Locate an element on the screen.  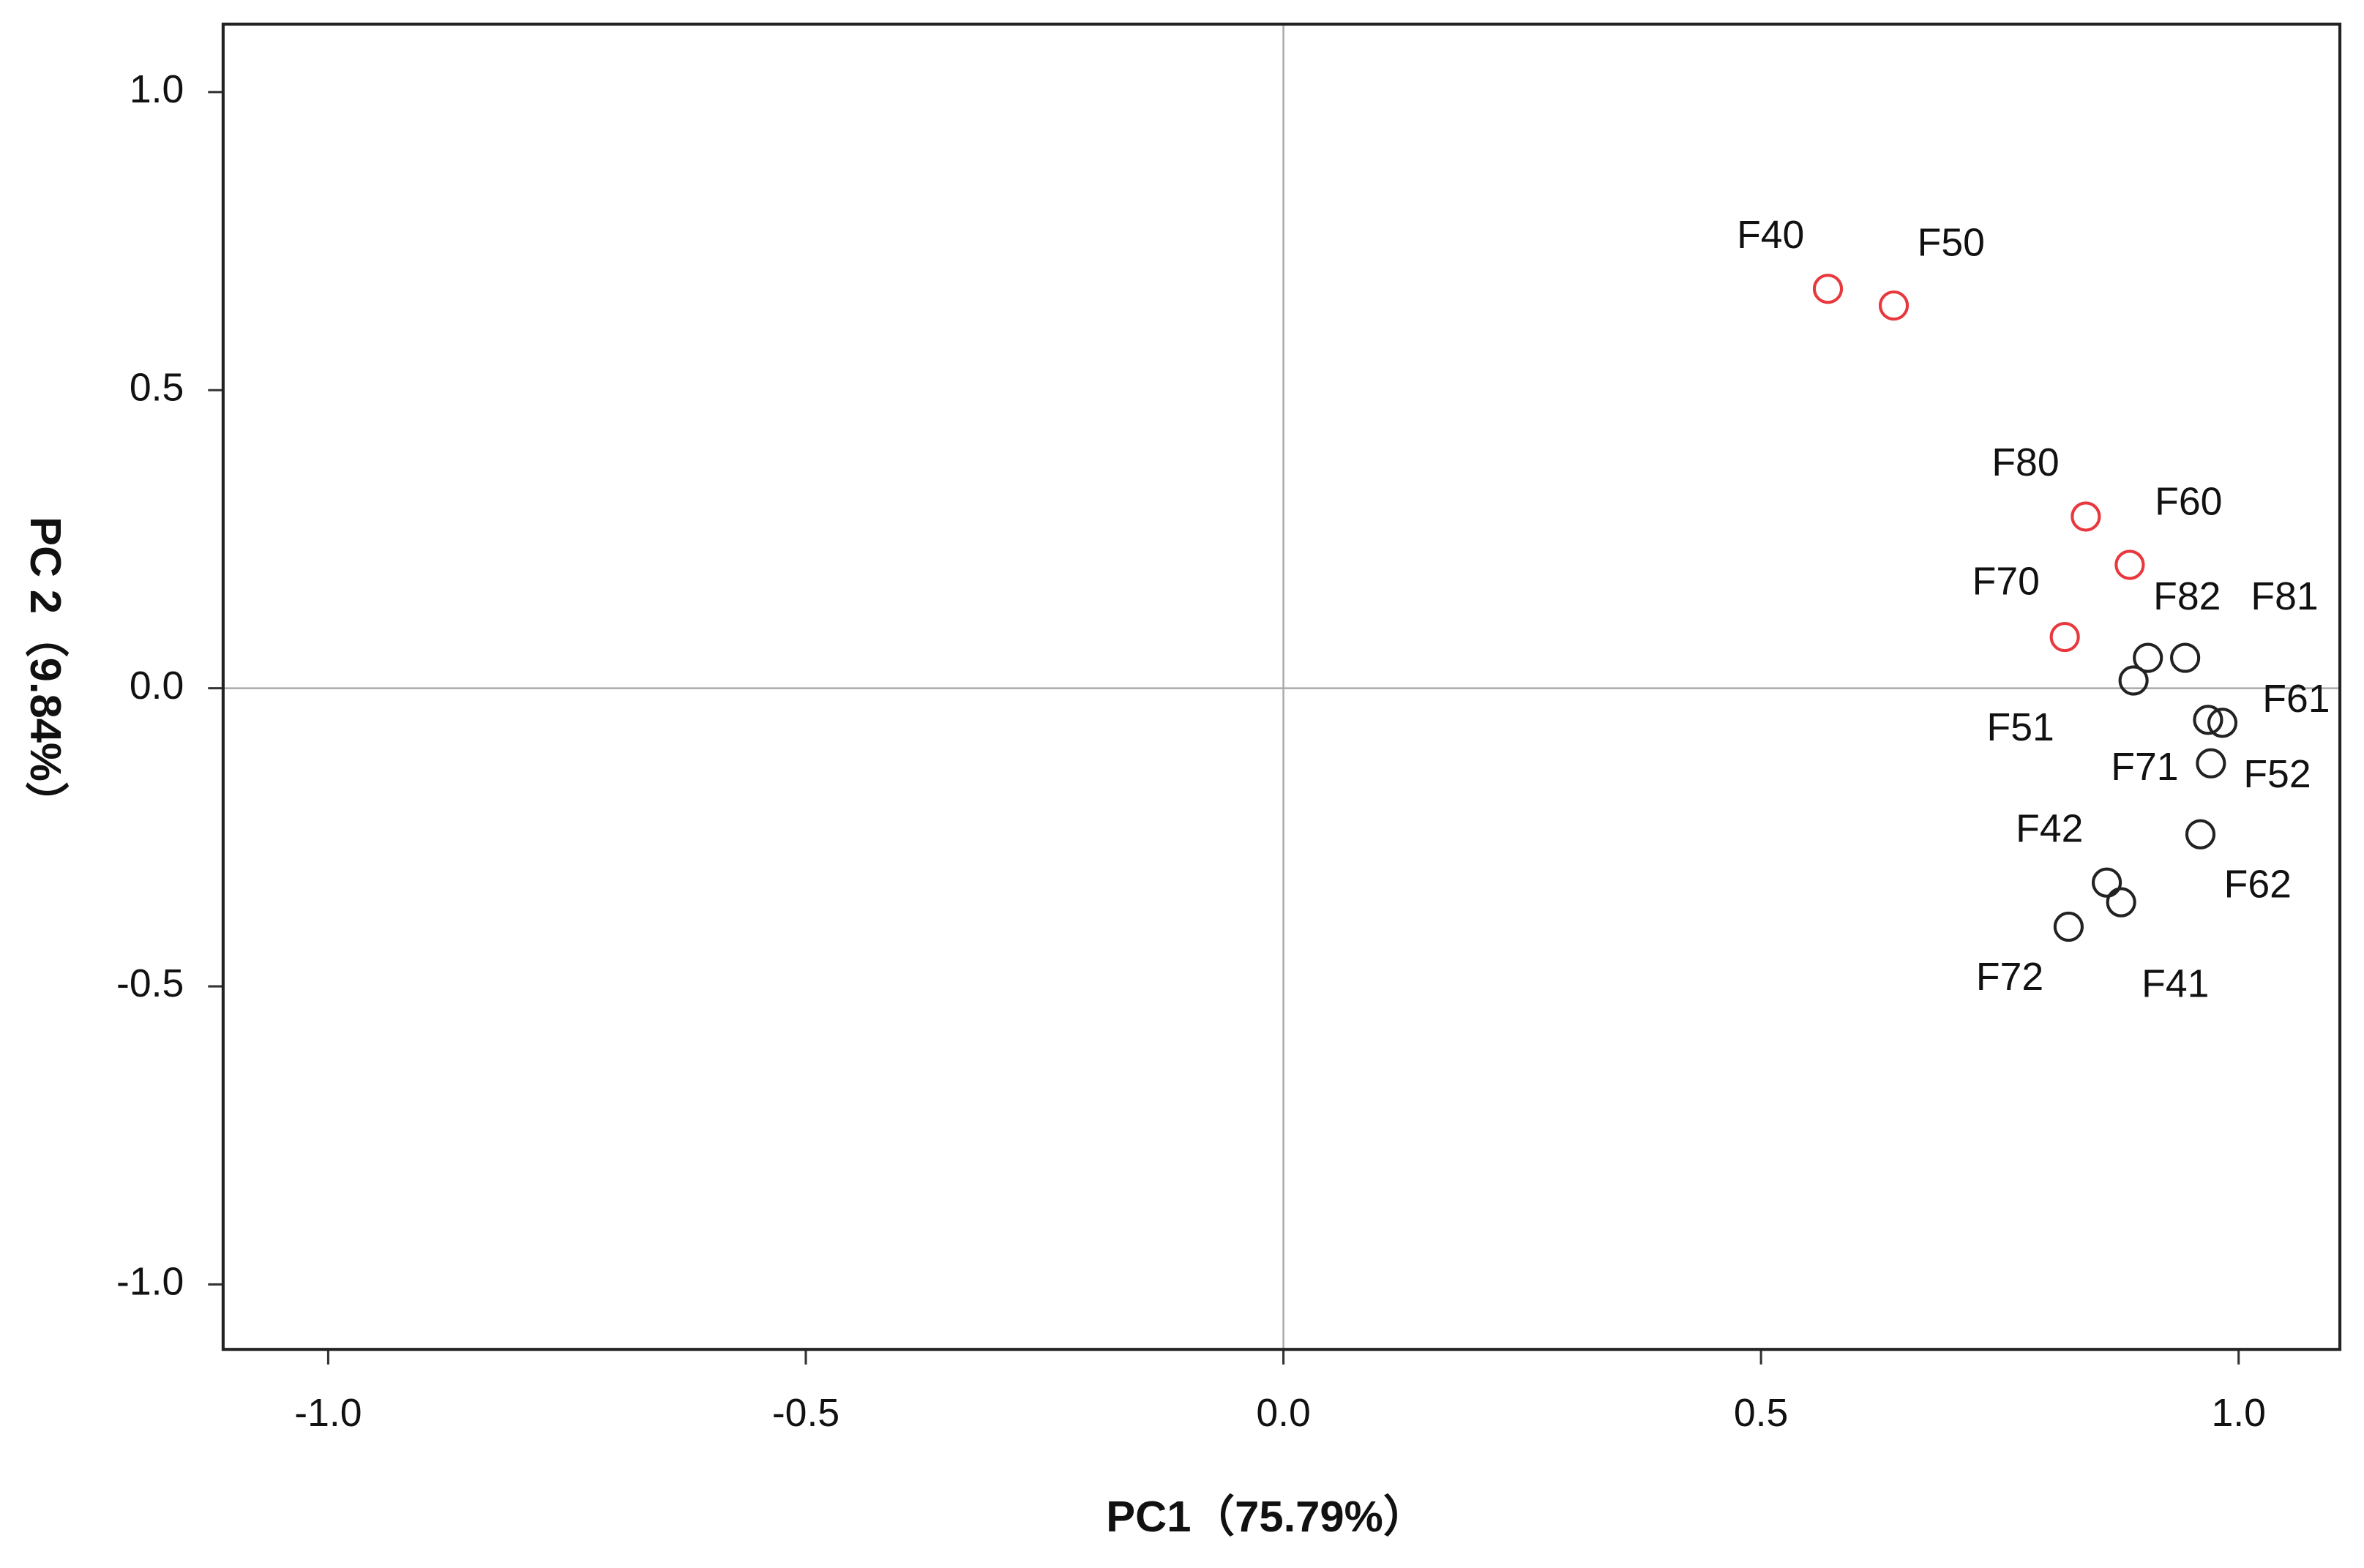
x-axis-title: PC1（75.79%） is located at coordinates (1266, 1516).